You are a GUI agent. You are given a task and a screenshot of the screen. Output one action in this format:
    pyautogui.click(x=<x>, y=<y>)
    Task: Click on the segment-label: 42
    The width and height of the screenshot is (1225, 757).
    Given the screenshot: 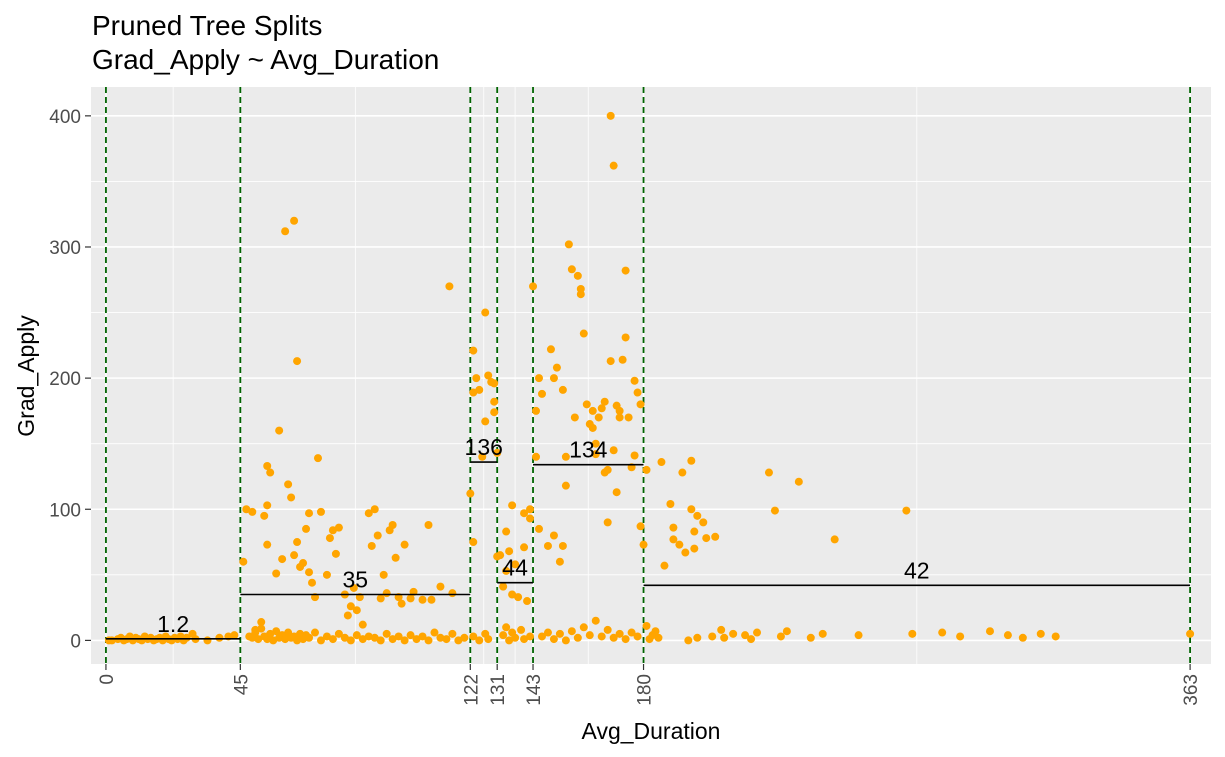 What is the action you would take?
    pyautogui.click(x=917, y=570)
    